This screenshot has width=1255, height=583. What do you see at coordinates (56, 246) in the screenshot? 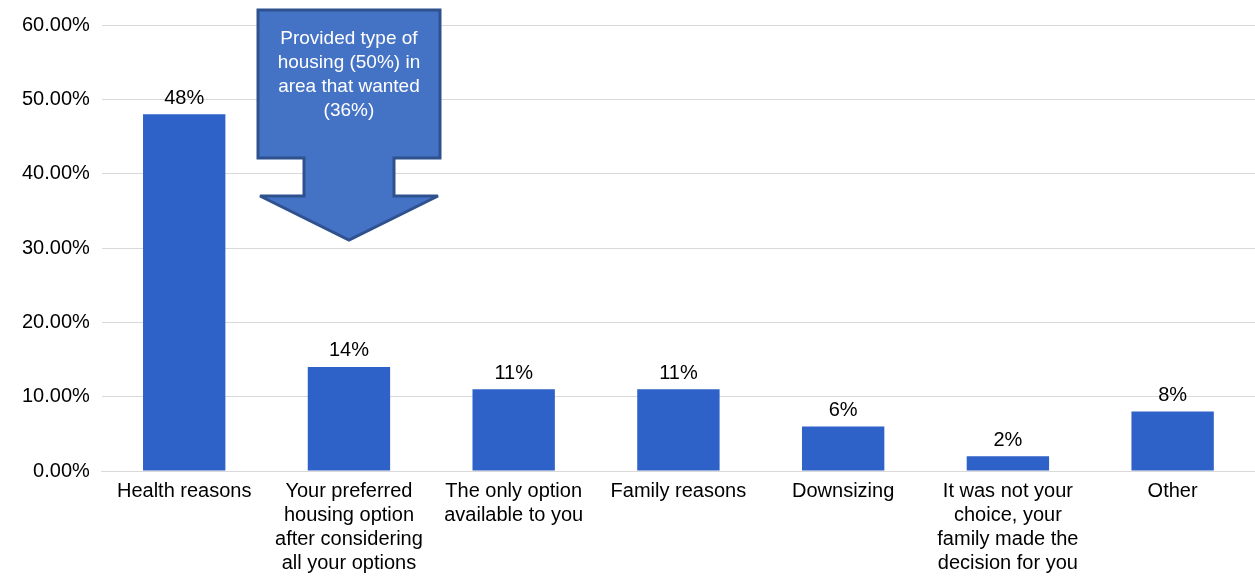
I see `y-tick-label: 30.00%` at bounding box center [56, 246].